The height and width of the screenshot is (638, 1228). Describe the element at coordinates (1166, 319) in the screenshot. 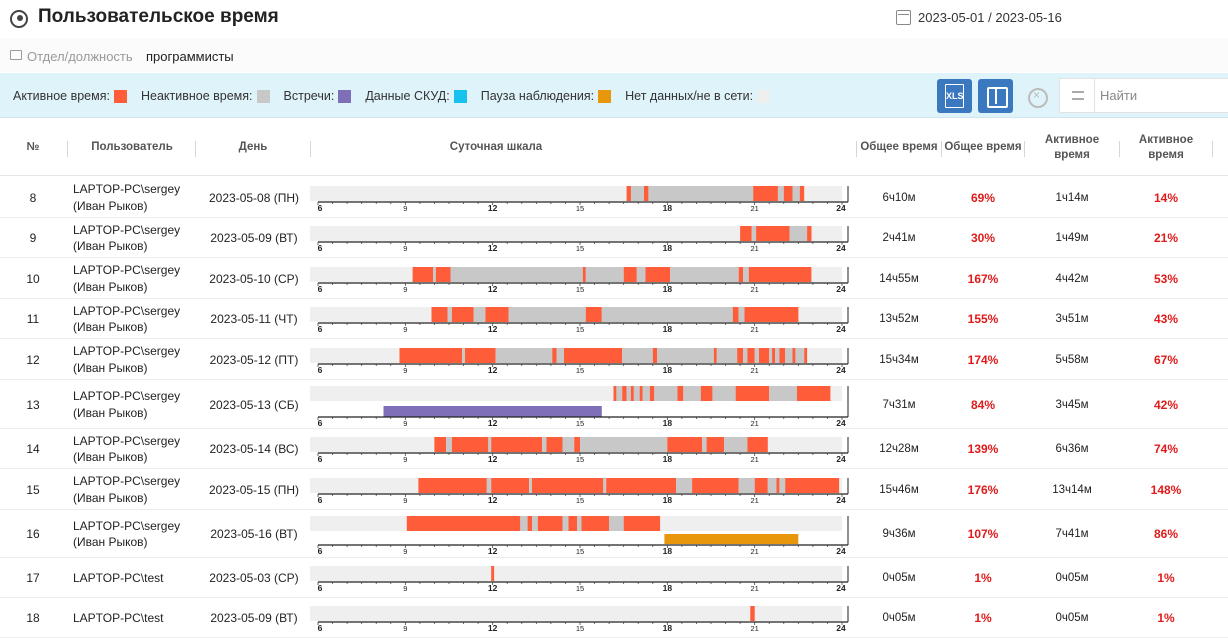

I see `row-active-pct: 43%` at that location.